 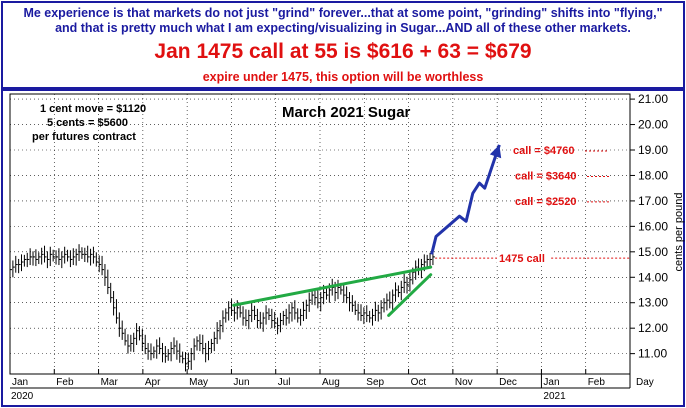 I want to click on y-tick-label: 20.00, so click(x=653, y=125).